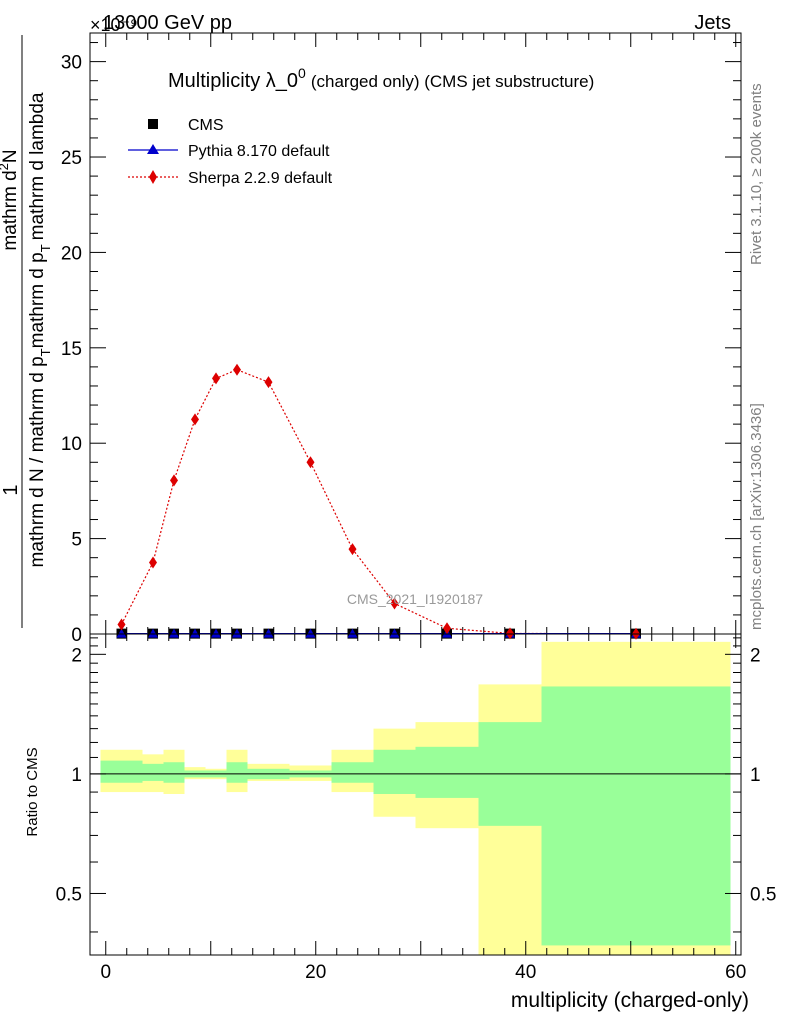 The height and width of the screenshot is (1024, 786). What do you see at coordinates (45, 352) in the screenshot?
I see `y-label-den-t1: T` at bounding box center [45, 352].